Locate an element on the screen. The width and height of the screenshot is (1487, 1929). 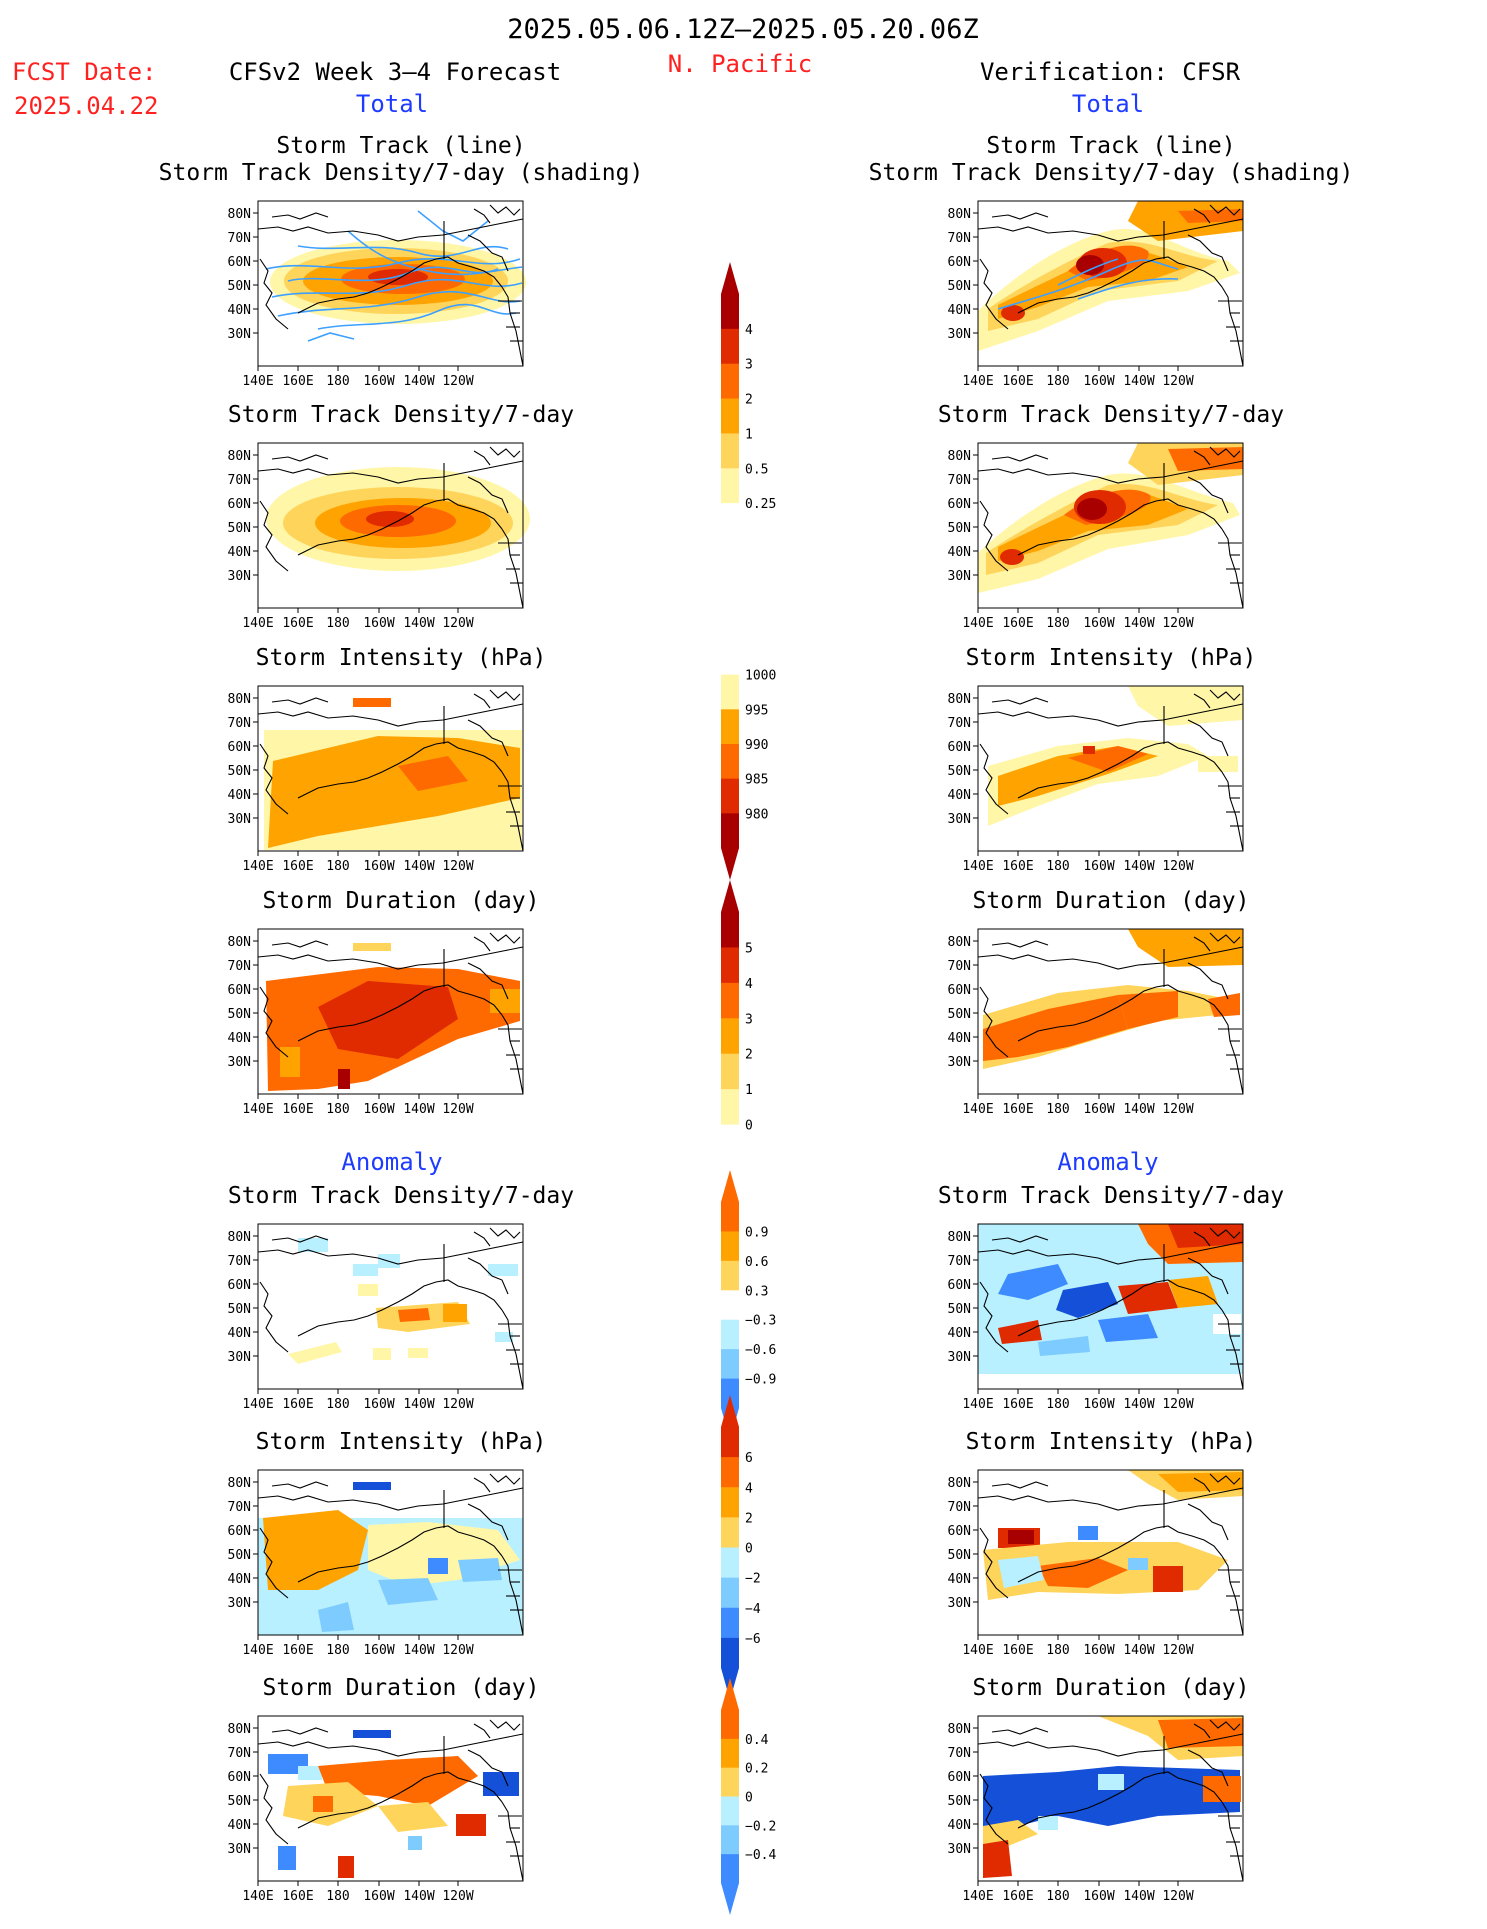
colorbar-label: 0.9 is located at coordinates (756, 1232).